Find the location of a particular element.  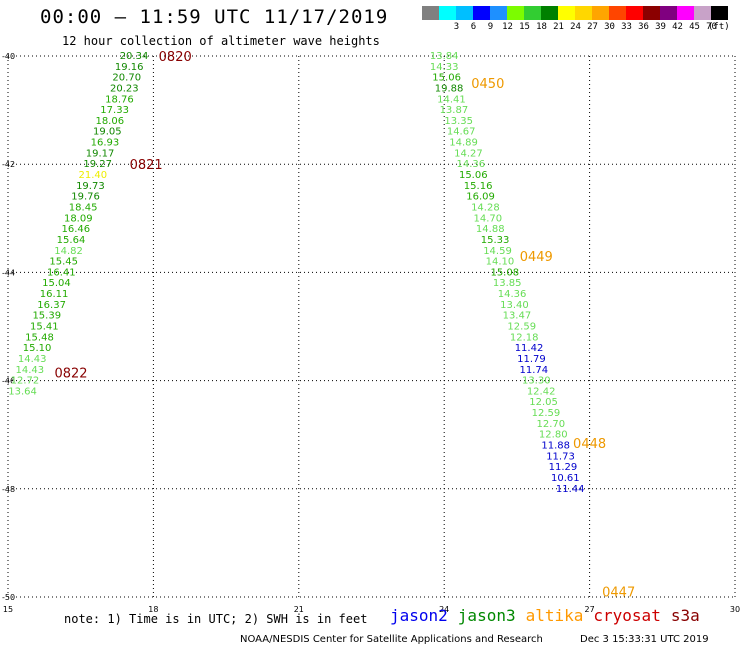

data-point-label: 13.40 is located at coordinates (514, 305).